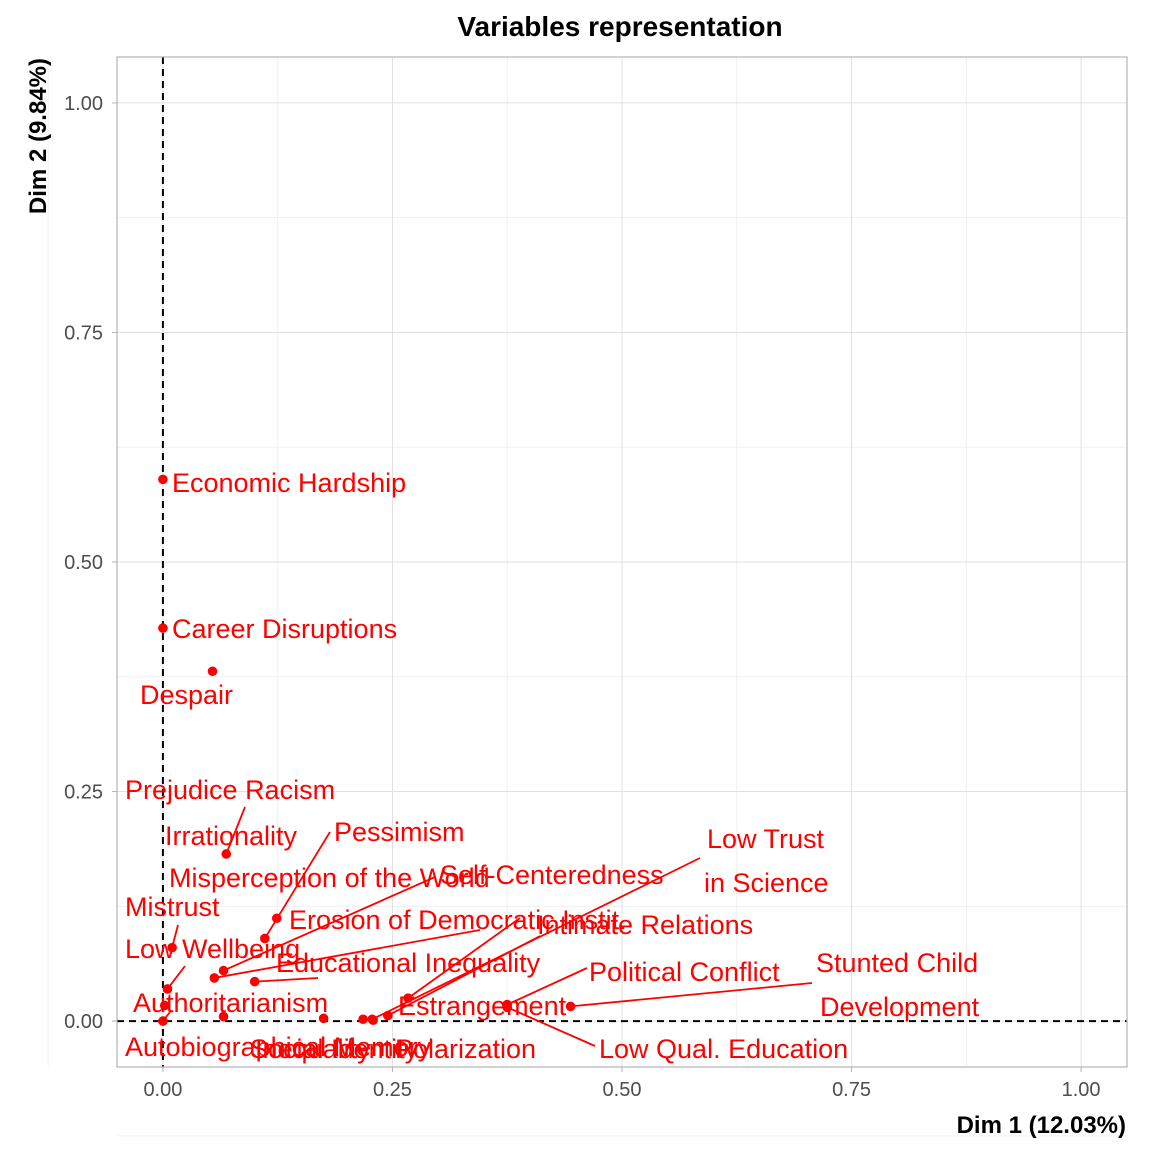  Describe the element at coordinates (230, 790) in the screenshot. I see `point-label: Prejudice Racism` at that location.